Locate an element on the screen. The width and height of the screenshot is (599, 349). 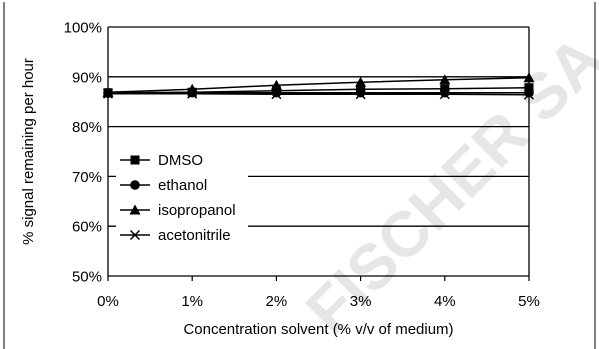
y-axis-title: % signal remaining per hour is located at coordinates (28, 151).